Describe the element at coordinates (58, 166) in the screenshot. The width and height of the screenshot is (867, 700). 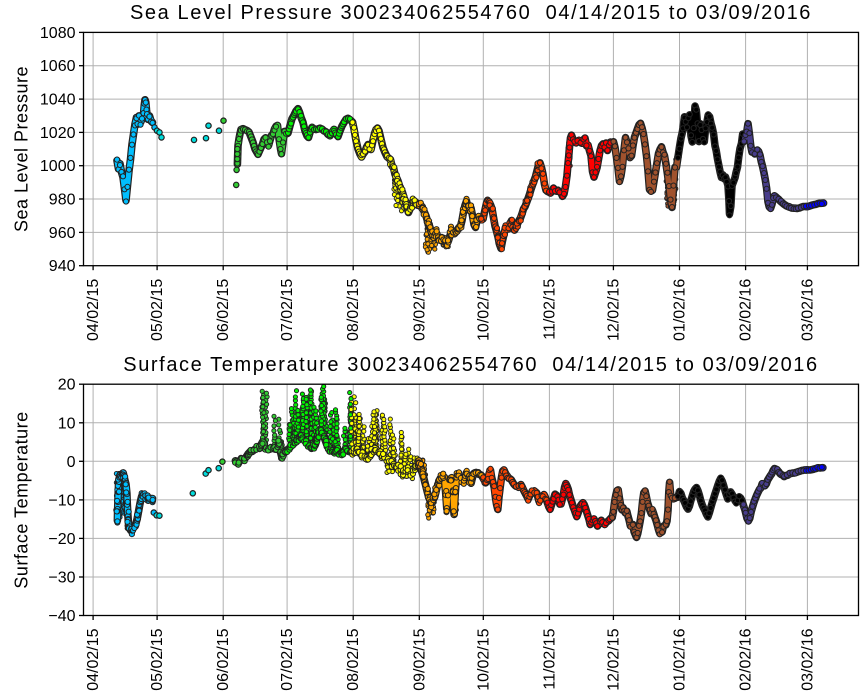
I see `svg-text: 1000` at that location.